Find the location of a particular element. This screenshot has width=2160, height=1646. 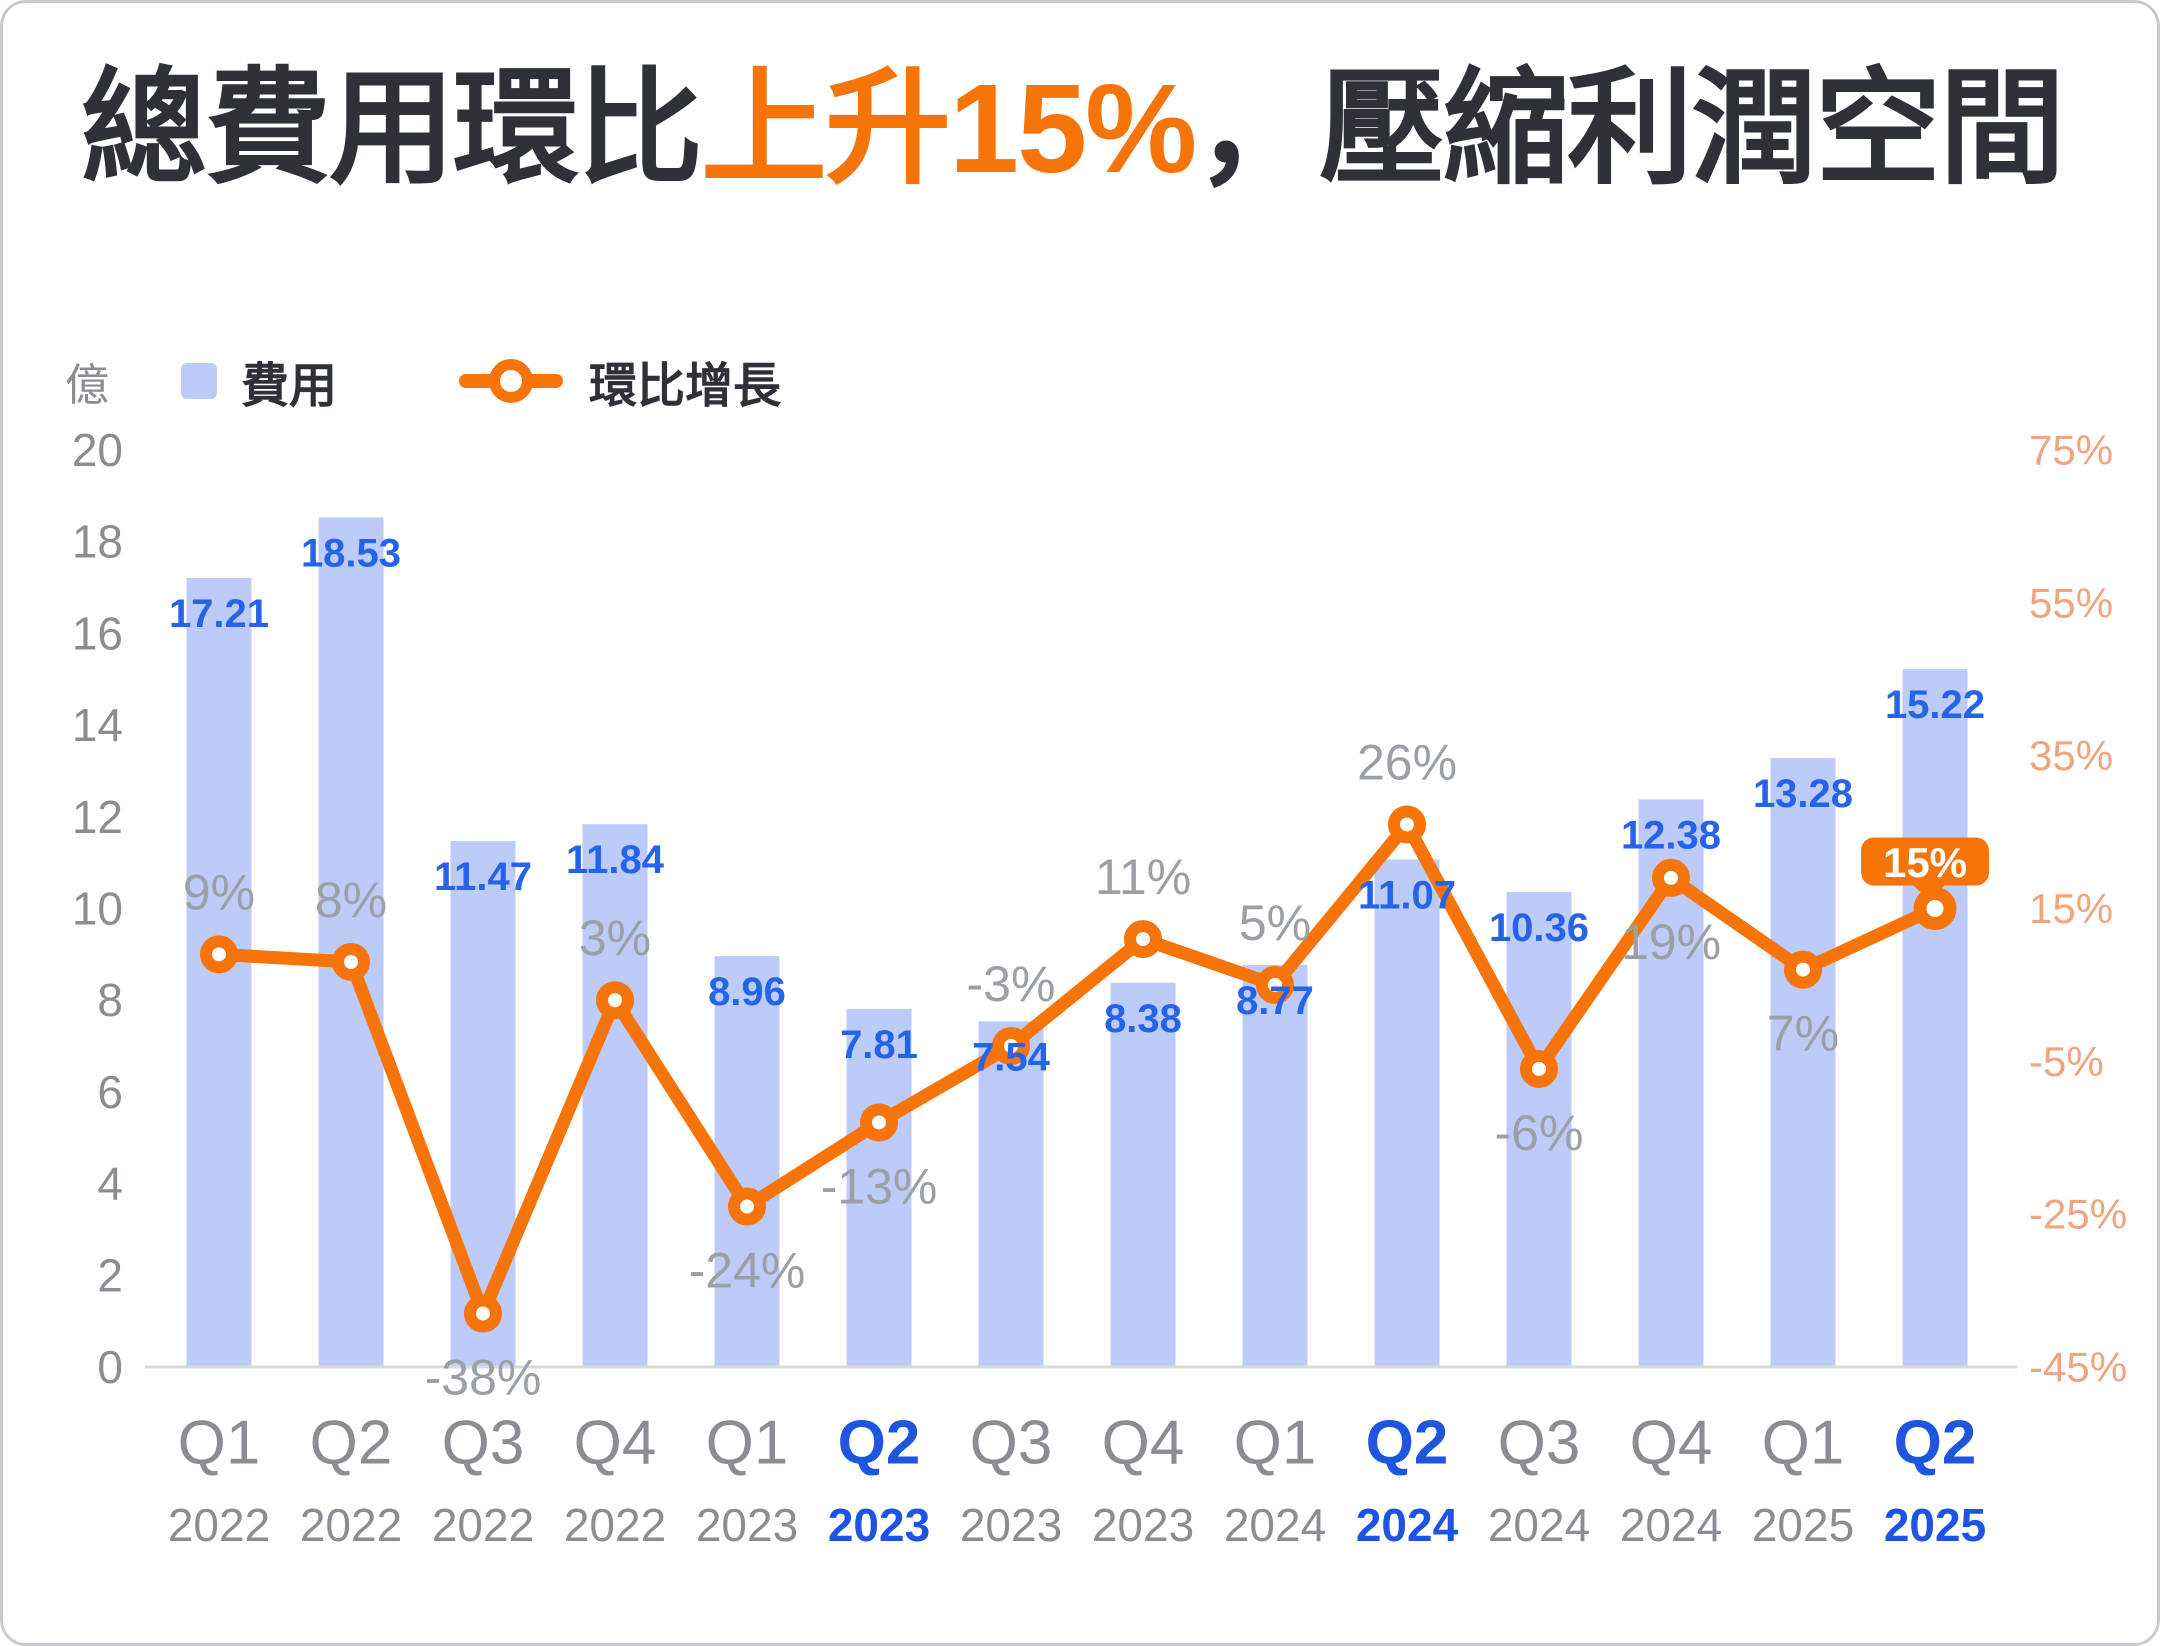

left-axis-tick: 4 is located at coordinates (110, 1184).